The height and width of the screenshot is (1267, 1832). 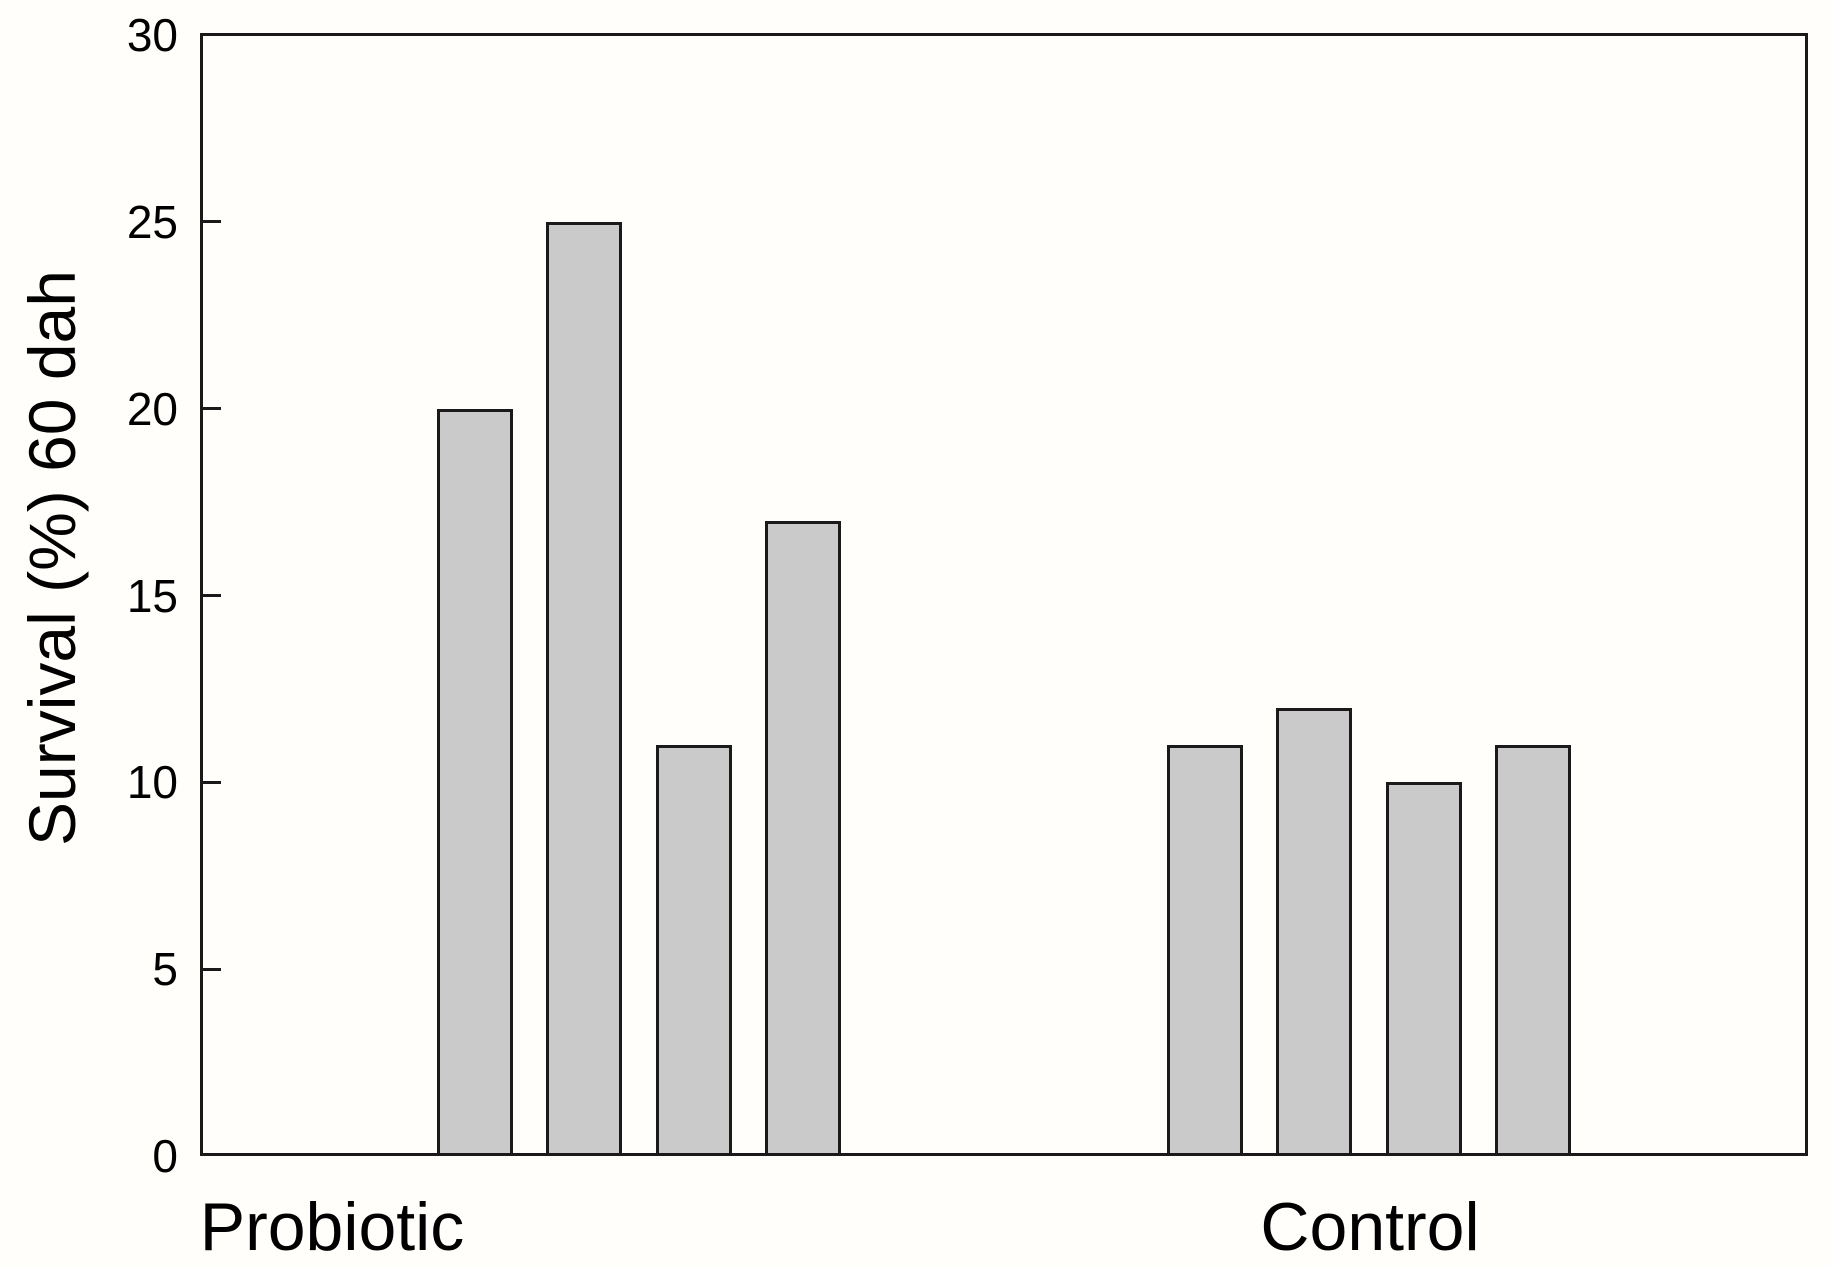 What do you see at coordinates (152, 35) in the screenshot?
I see `y-axis-tick-label: 30` at bounding box center [152, 35].